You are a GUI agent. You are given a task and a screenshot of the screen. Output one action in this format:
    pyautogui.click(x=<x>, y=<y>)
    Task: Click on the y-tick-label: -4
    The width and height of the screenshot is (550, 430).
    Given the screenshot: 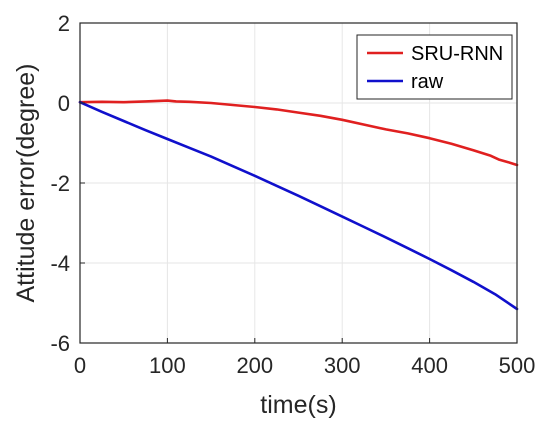 What is the action you would take?
    pyautogui.click(x=60, y=263)
    